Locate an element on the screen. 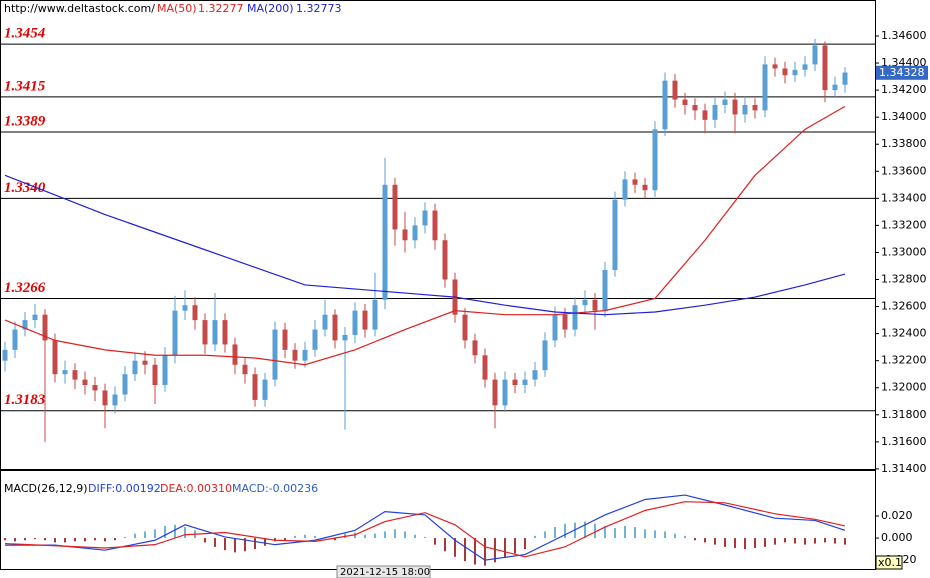 This screenshot has width=930, height=578. legend-label: MACD:-0.00236 is located at coordinates (275, 488).